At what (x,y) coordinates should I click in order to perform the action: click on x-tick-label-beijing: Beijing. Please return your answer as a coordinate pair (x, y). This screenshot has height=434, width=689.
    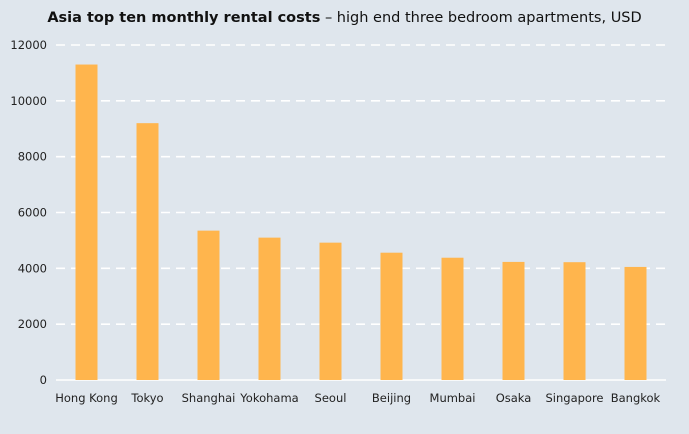
    Looking at the image, I should click on (391, 398).